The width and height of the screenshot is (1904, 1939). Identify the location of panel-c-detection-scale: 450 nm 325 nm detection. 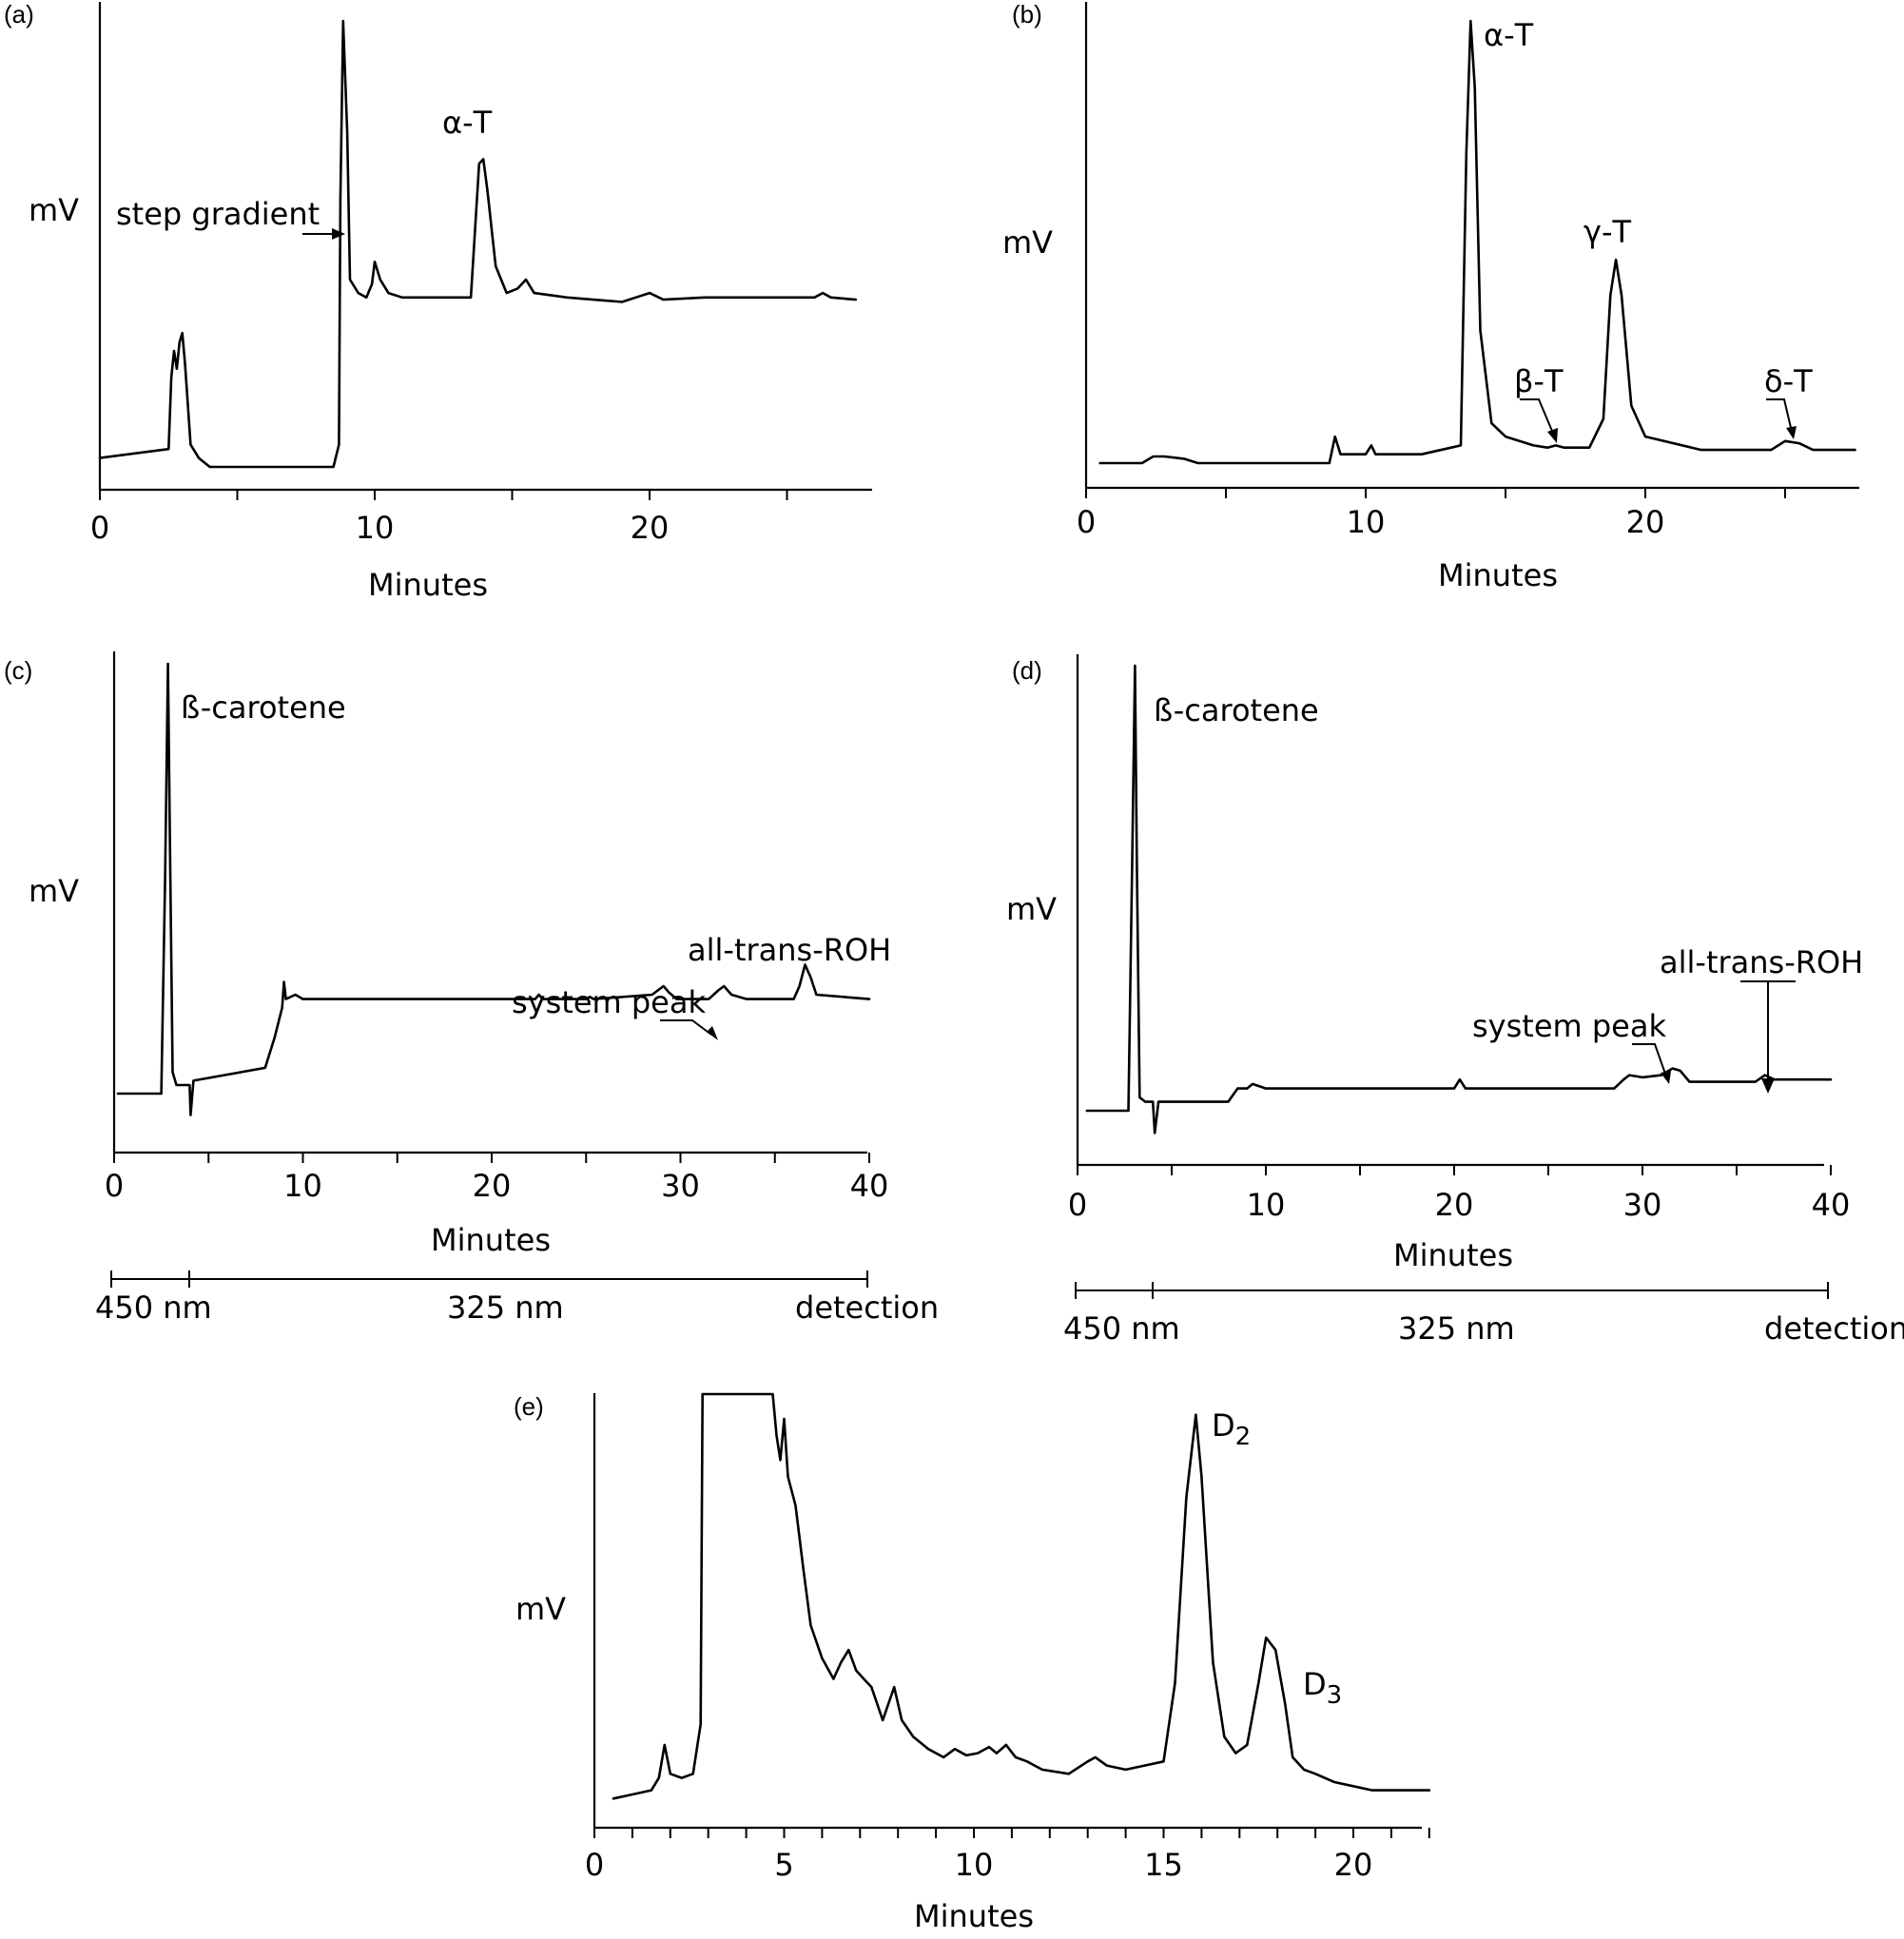
(517, 1298).